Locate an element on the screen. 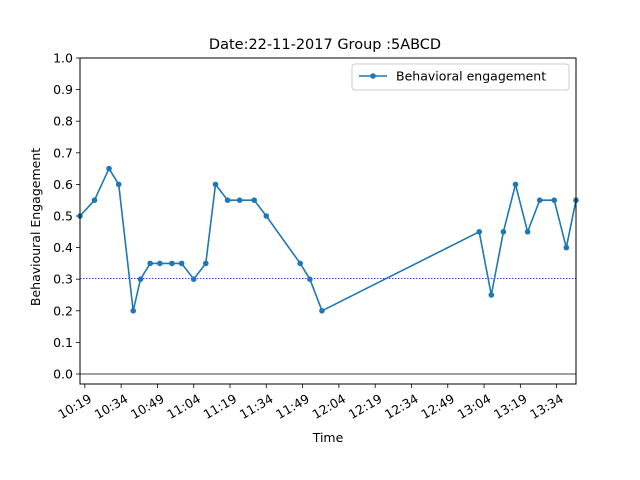 Image resolution: width=640 pixels, height=480 pixels. y-tick-label: 0.5 is located at coordinates (63, 216).